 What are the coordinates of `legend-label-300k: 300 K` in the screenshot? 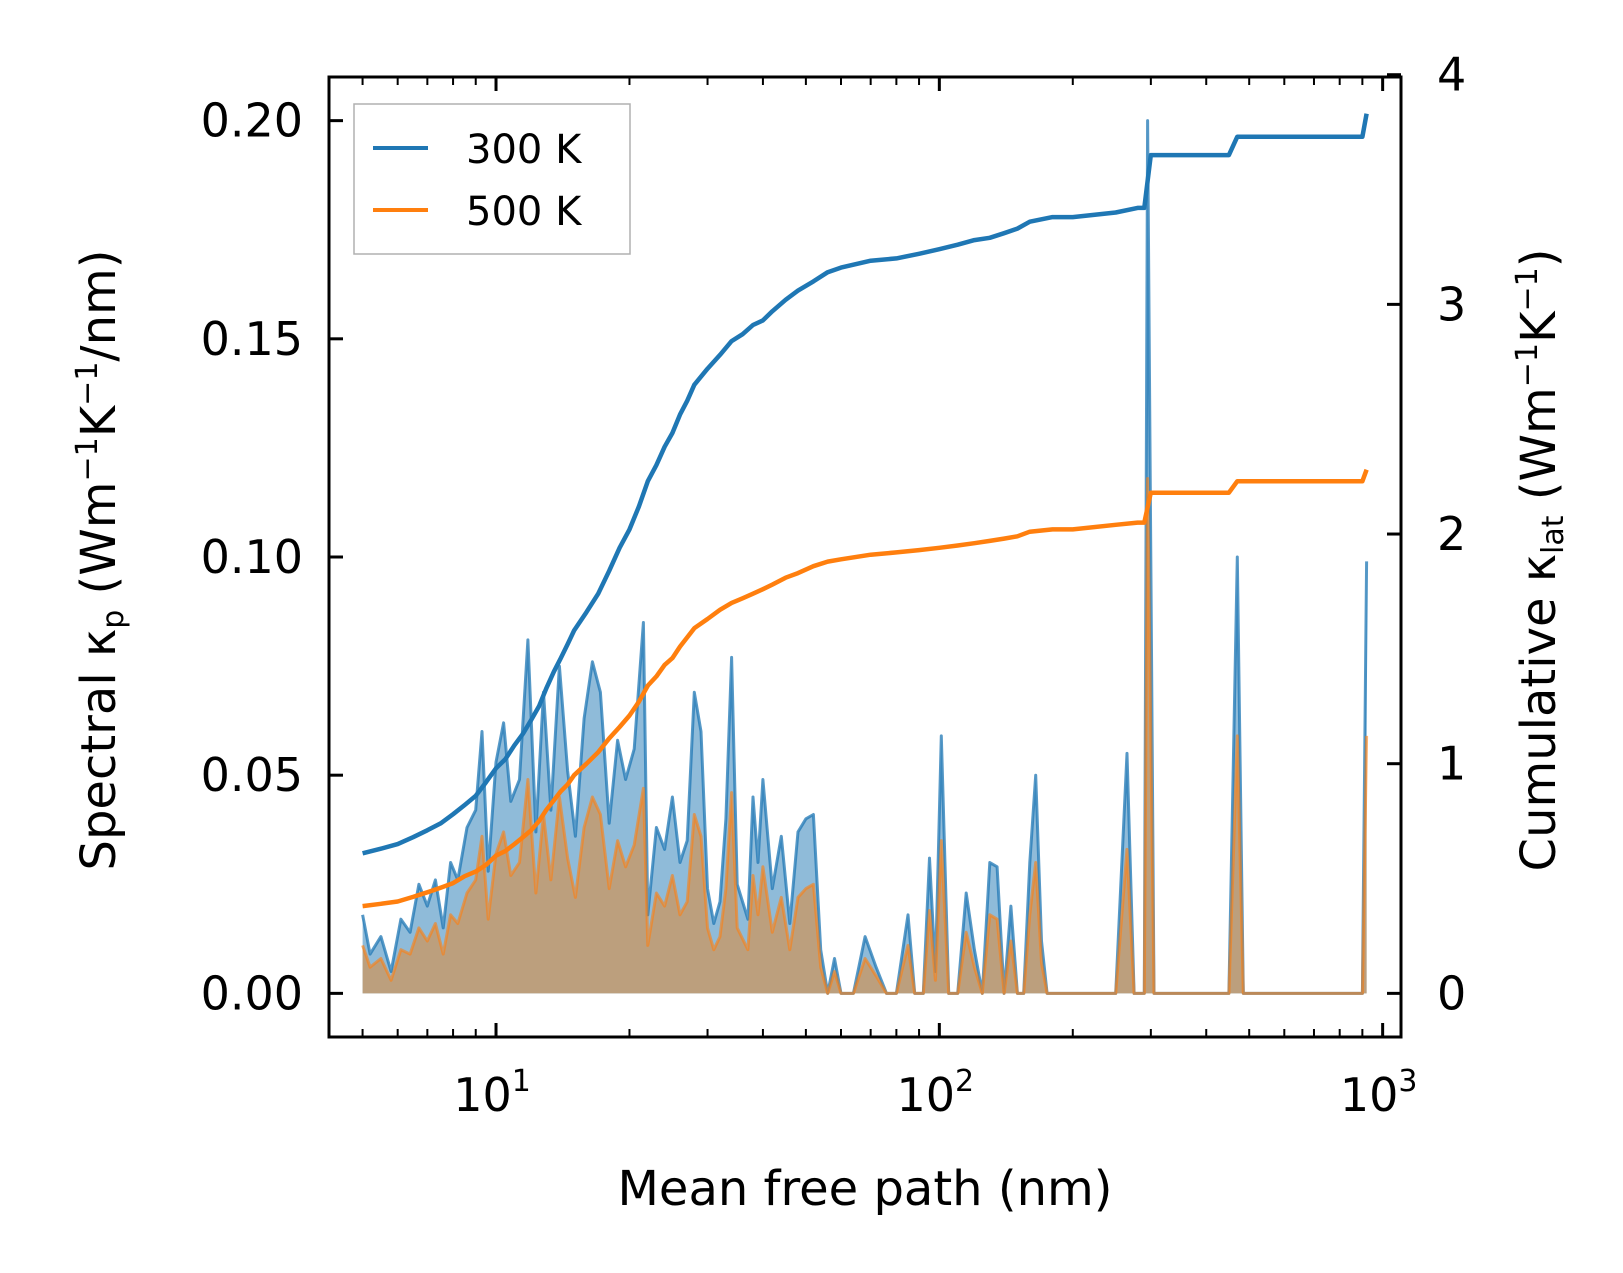 It's located at (524, 150).